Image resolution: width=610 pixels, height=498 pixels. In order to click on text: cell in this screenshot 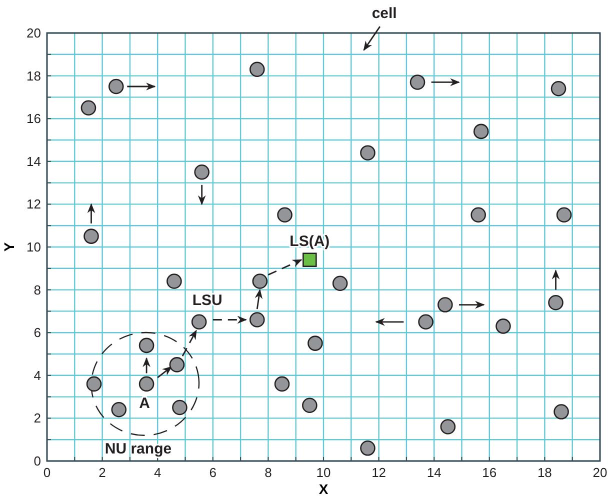, I will do `click(384, 13)`.